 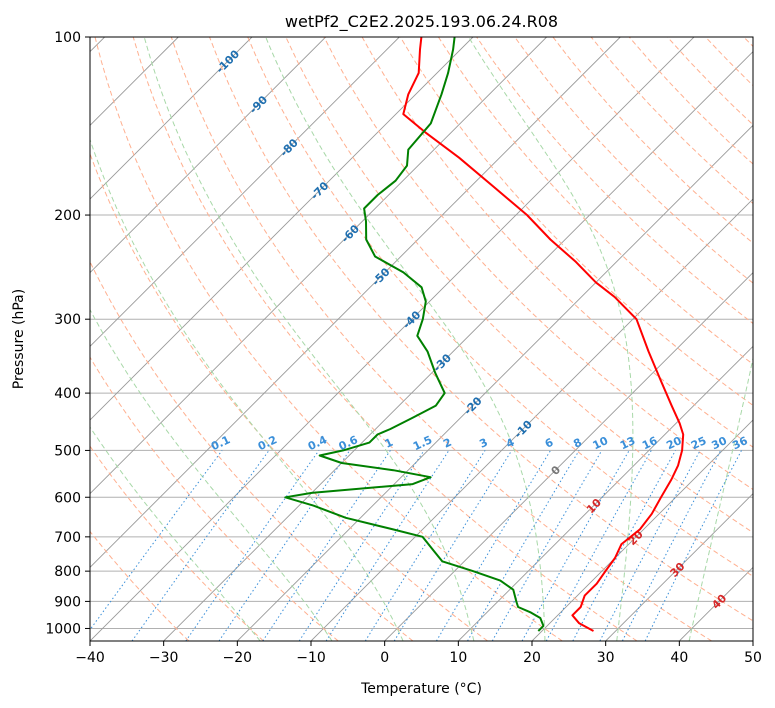 What do you see at coordinates (90, 658) in the screenshot?
I see `x-tick-label: −40` at bounding box center [90, 658].